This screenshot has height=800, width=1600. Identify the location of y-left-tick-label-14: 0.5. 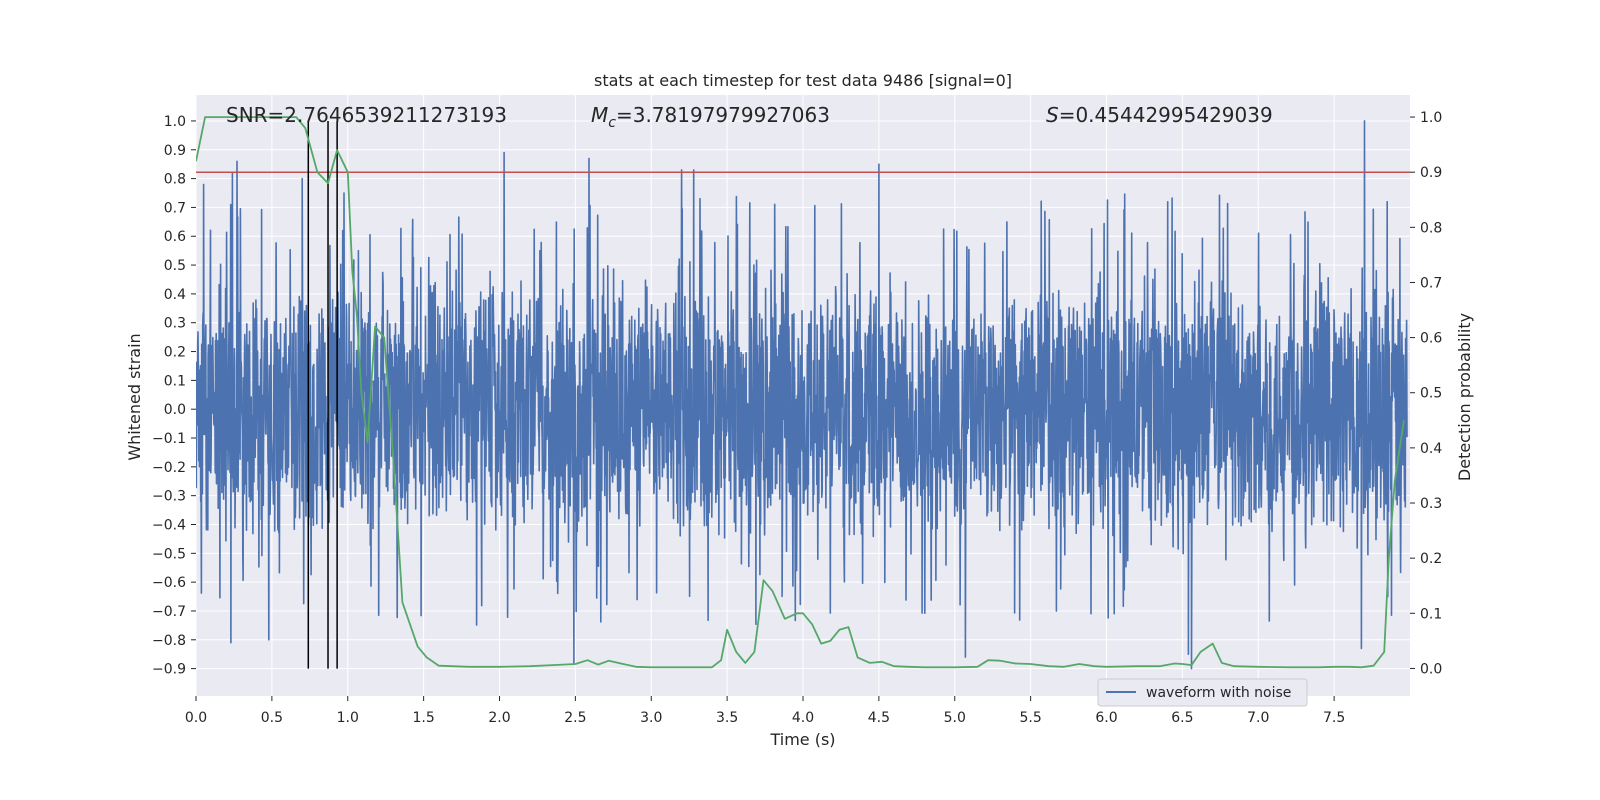
(175, 266).